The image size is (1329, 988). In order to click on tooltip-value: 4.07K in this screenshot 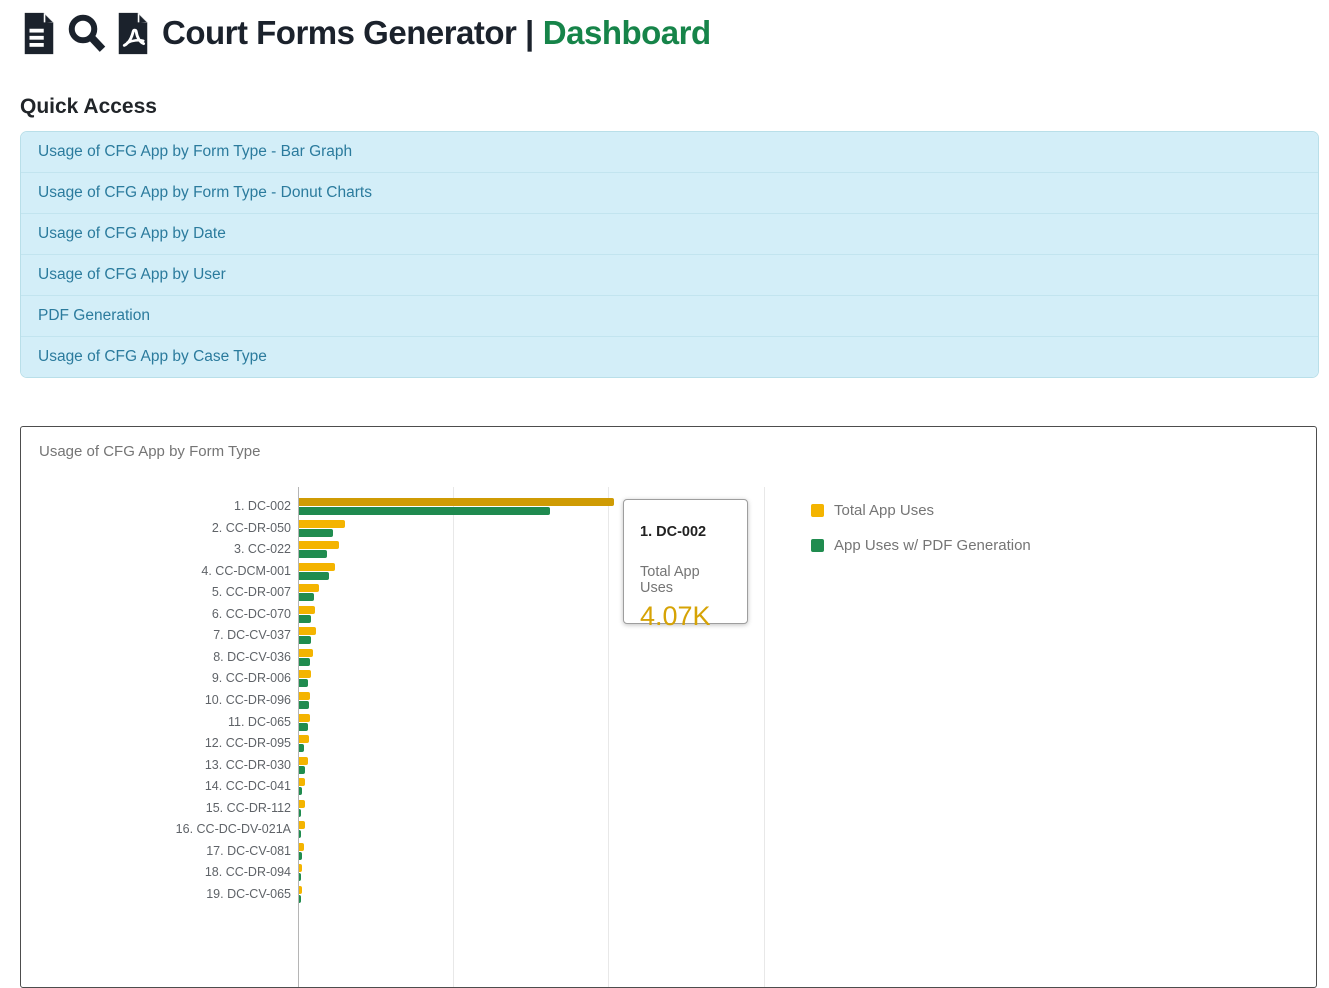, I will do `click(675, 616)`.